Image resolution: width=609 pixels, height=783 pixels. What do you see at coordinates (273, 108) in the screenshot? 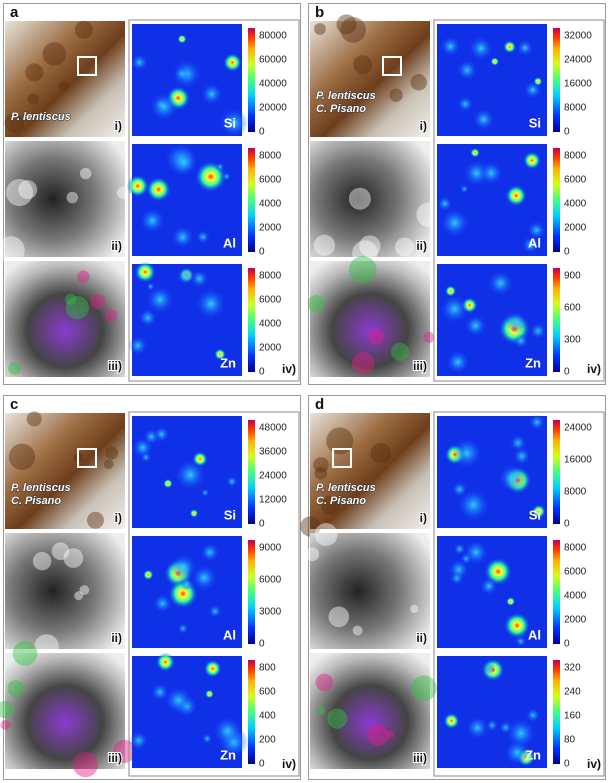
I see `colorbar-tick-label: 20000` at bounding box center [273, 108].